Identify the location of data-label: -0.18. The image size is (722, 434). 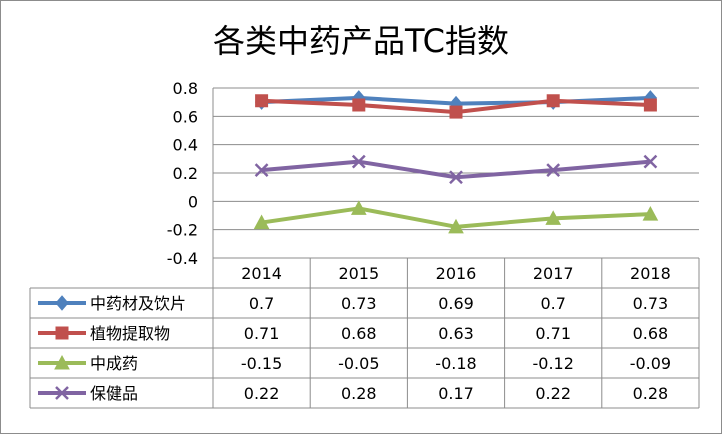
(455, 363).